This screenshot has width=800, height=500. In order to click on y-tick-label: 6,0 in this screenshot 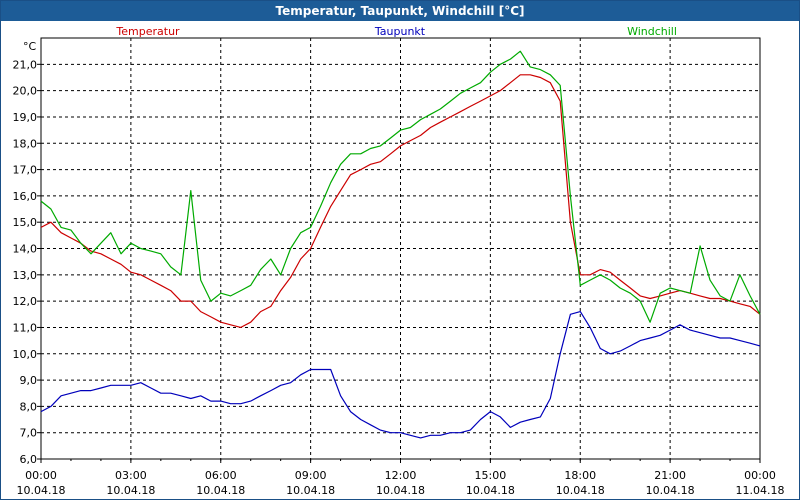, I will do `click(29, 459)`.